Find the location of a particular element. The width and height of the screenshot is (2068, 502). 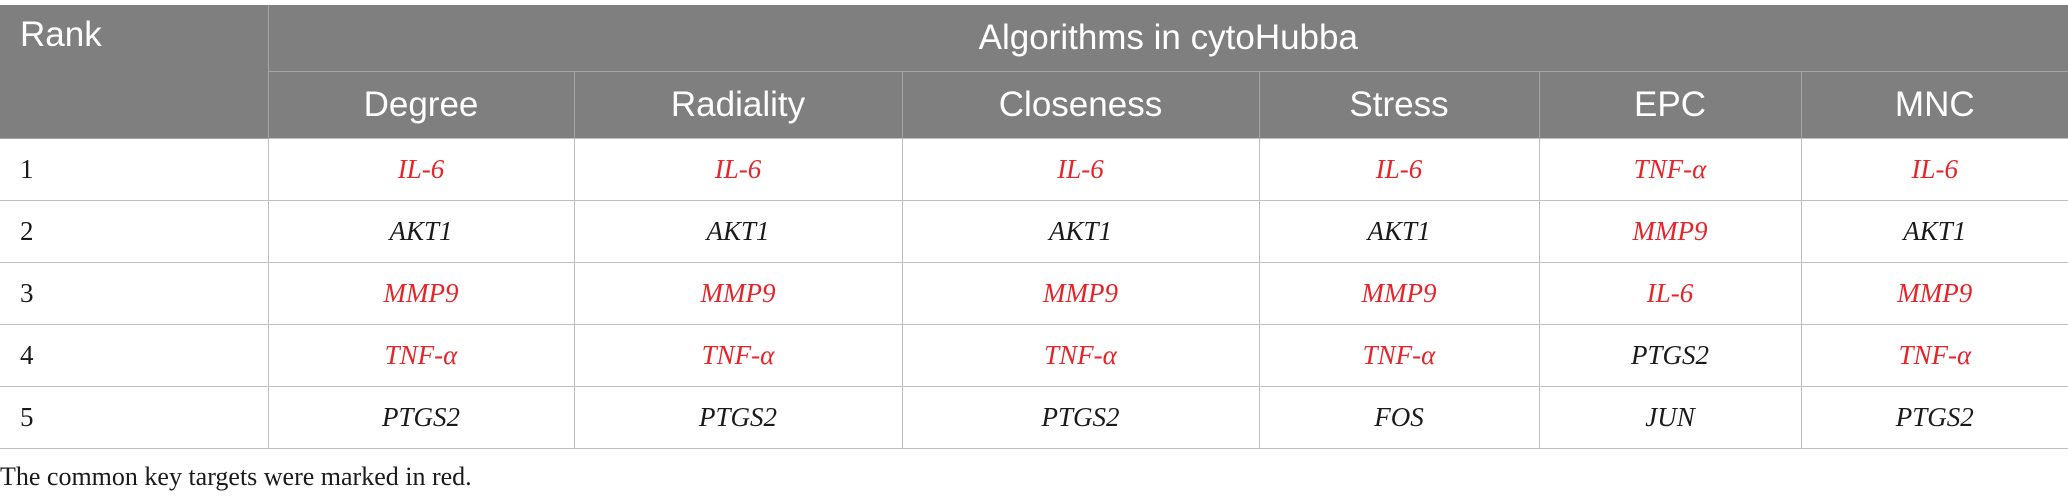

table-row: 1 IL-6 IL-6 IL-6 IL-6 TNF-α IL-6 is located at coordinates (1034, 169).